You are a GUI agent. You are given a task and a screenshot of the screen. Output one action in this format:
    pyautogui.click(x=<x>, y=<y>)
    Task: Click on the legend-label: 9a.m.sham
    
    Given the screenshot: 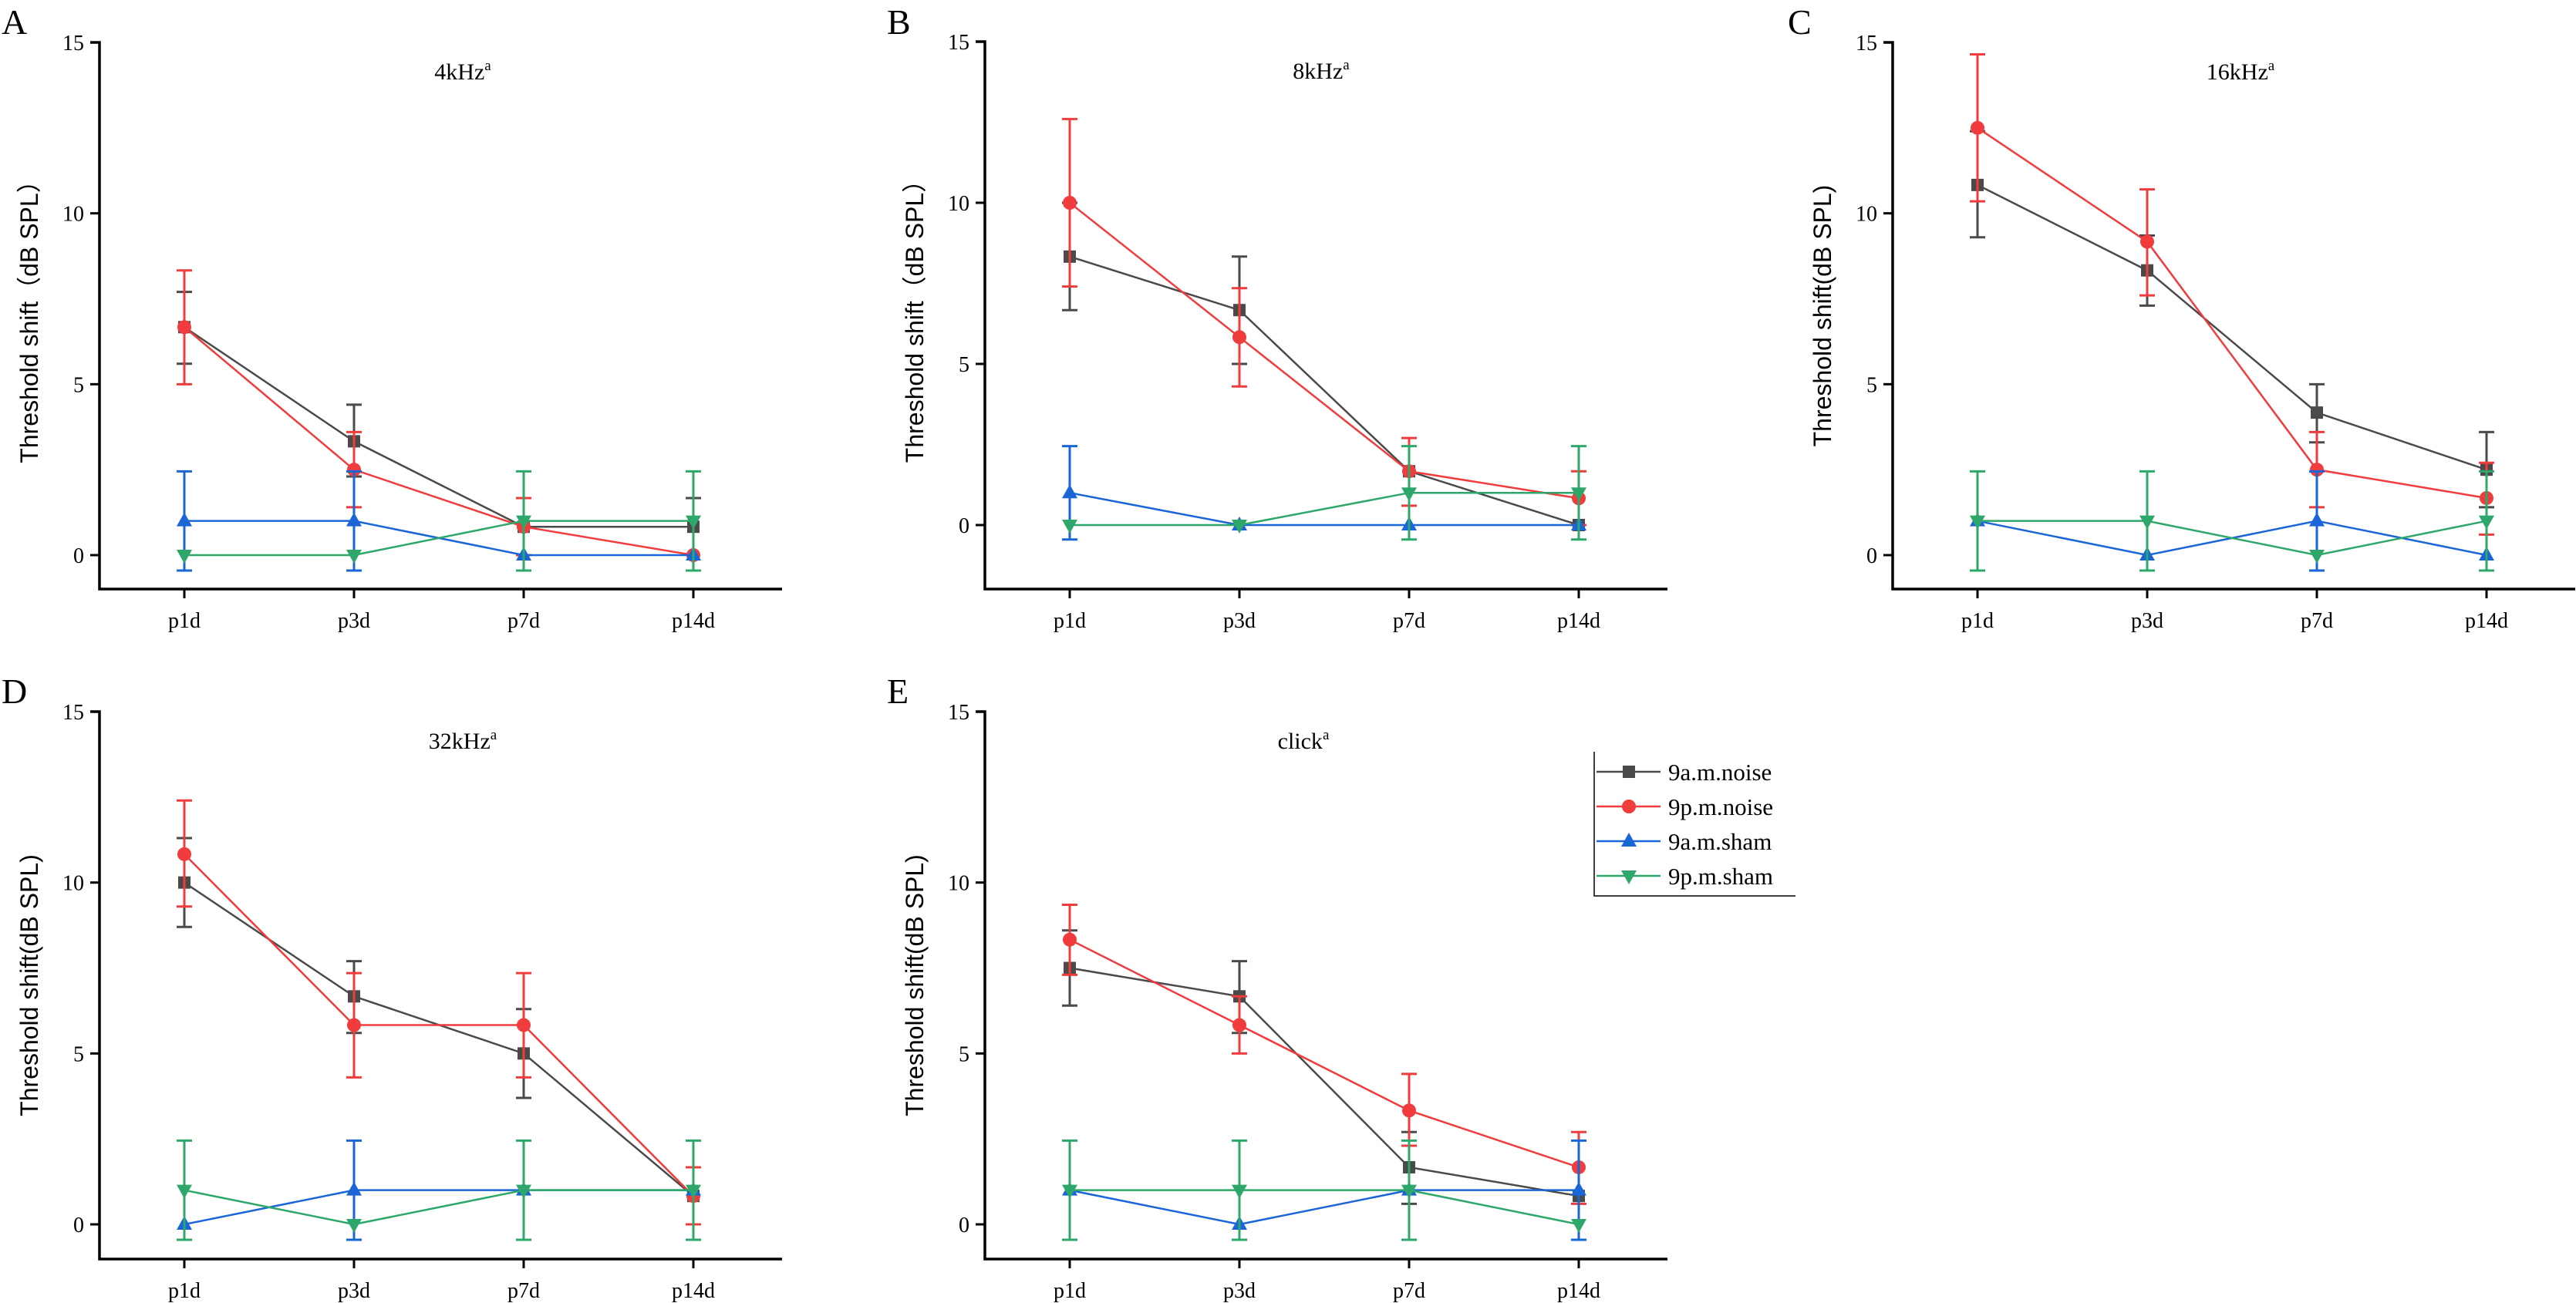 What is the action you would take?
    pyautogui.click(x=1720, y=842)
    